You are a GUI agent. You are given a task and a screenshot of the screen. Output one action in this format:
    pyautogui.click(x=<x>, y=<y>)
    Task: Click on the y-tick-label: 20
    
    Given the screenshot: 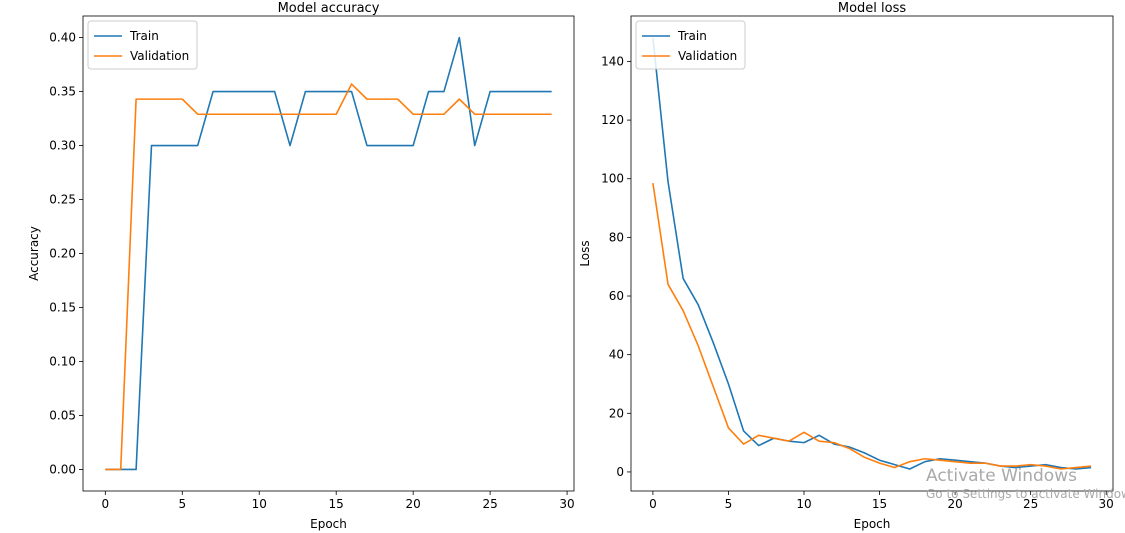 What is the action you would take?
    pyautogui.click(x=616, y=413)
    